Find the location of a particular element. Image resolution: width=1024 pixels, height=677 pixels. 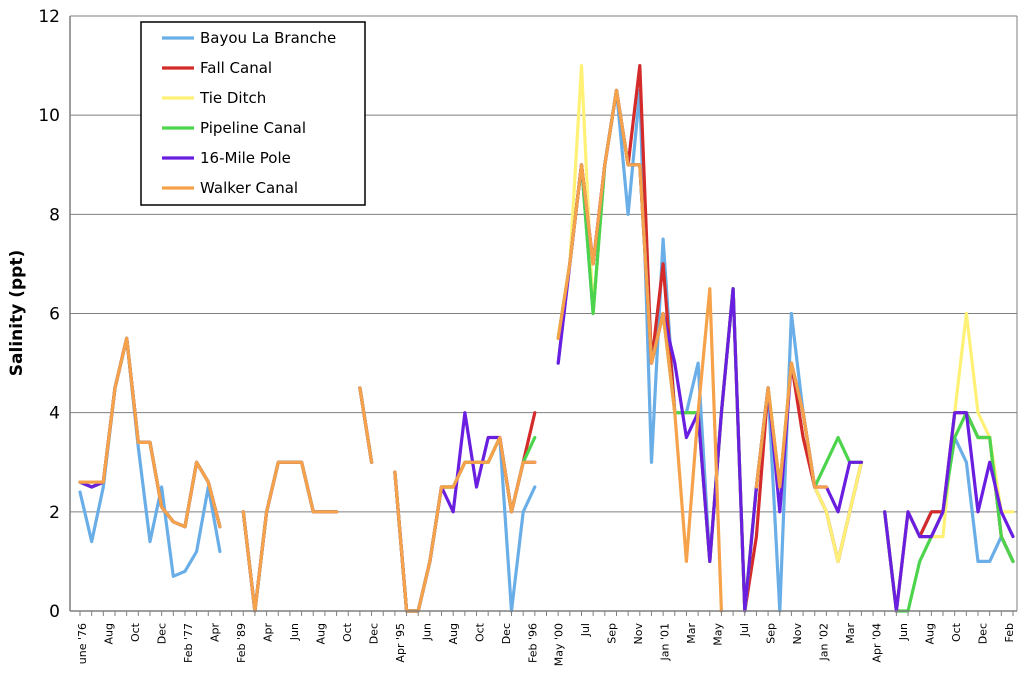

x-tick-label: Feb '77 is located at coordinates (188, 643).